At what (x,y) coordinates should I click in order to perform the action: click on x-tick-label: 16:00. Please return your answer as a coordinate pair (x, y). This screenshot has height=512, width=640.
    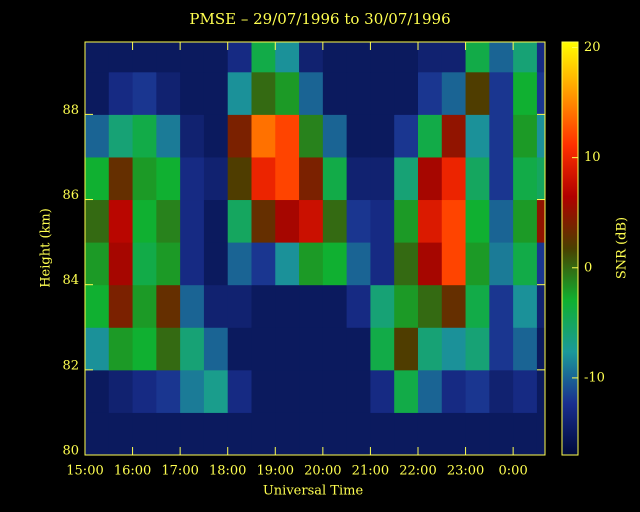
    Looking at the image, I should click on (132, 471).